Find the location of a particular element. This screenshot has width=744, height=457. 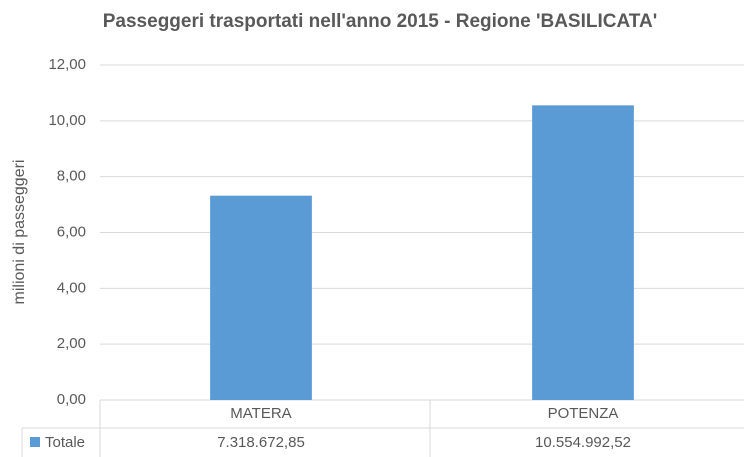

y-tick-label: 6,00 is located at coordinates (71, 231).